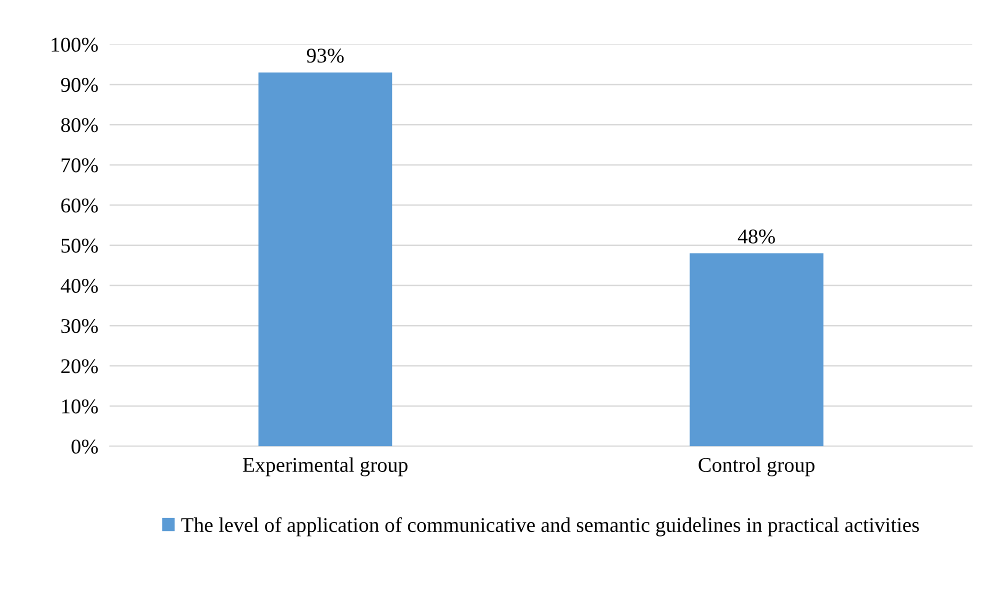  I want to click on x-tick-label: Experimental group, so click(325, 466).